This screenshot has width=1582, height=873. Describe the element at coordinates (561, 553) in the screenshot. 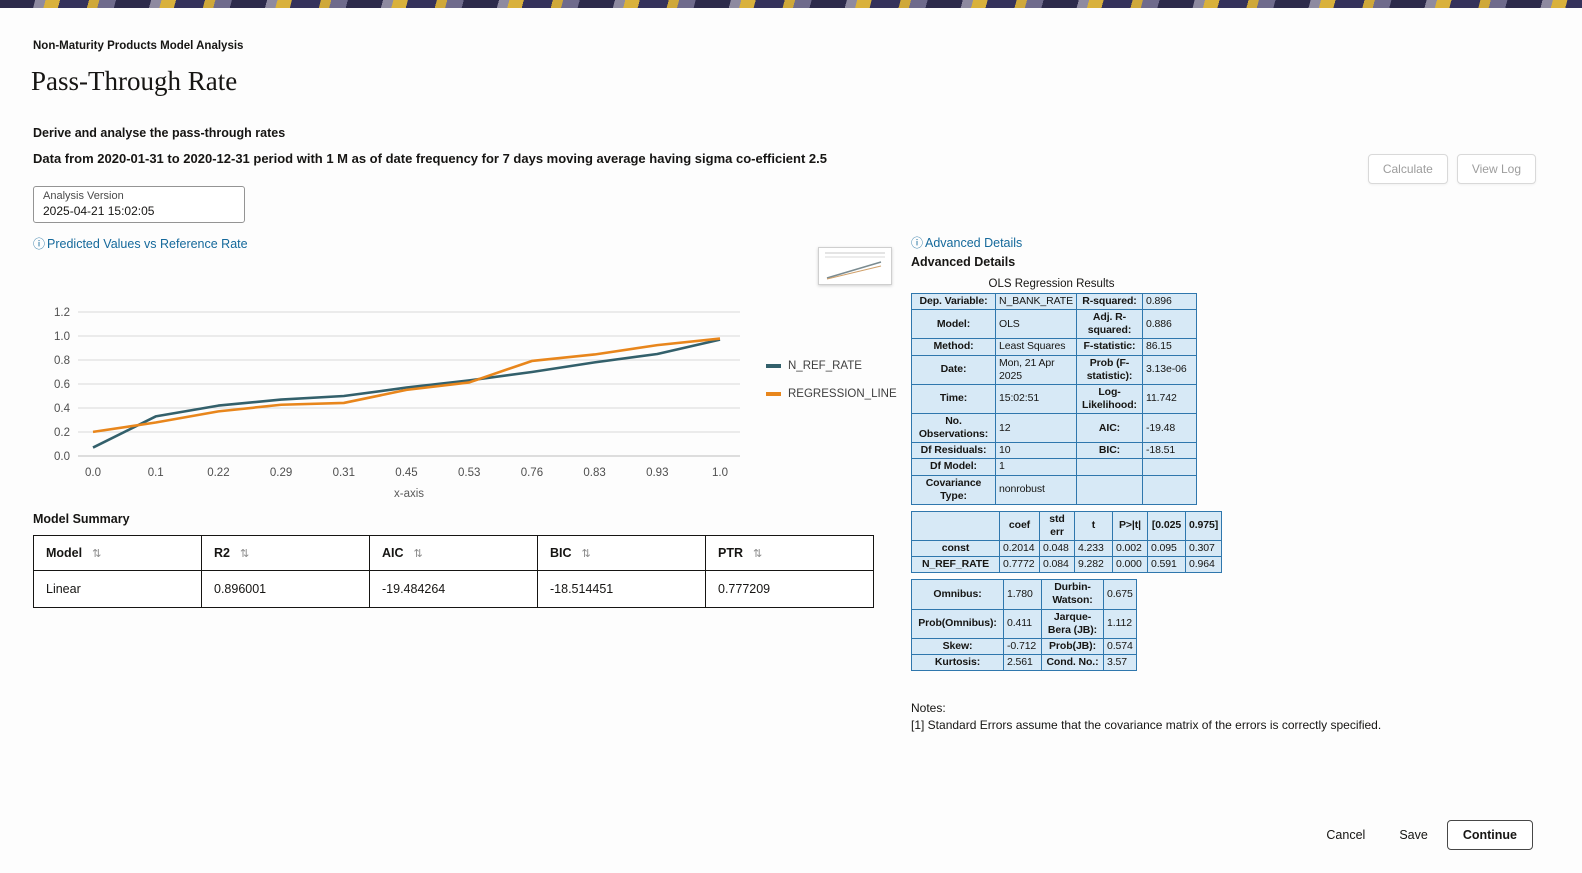

I see `column-header-label: BIC` at that location.